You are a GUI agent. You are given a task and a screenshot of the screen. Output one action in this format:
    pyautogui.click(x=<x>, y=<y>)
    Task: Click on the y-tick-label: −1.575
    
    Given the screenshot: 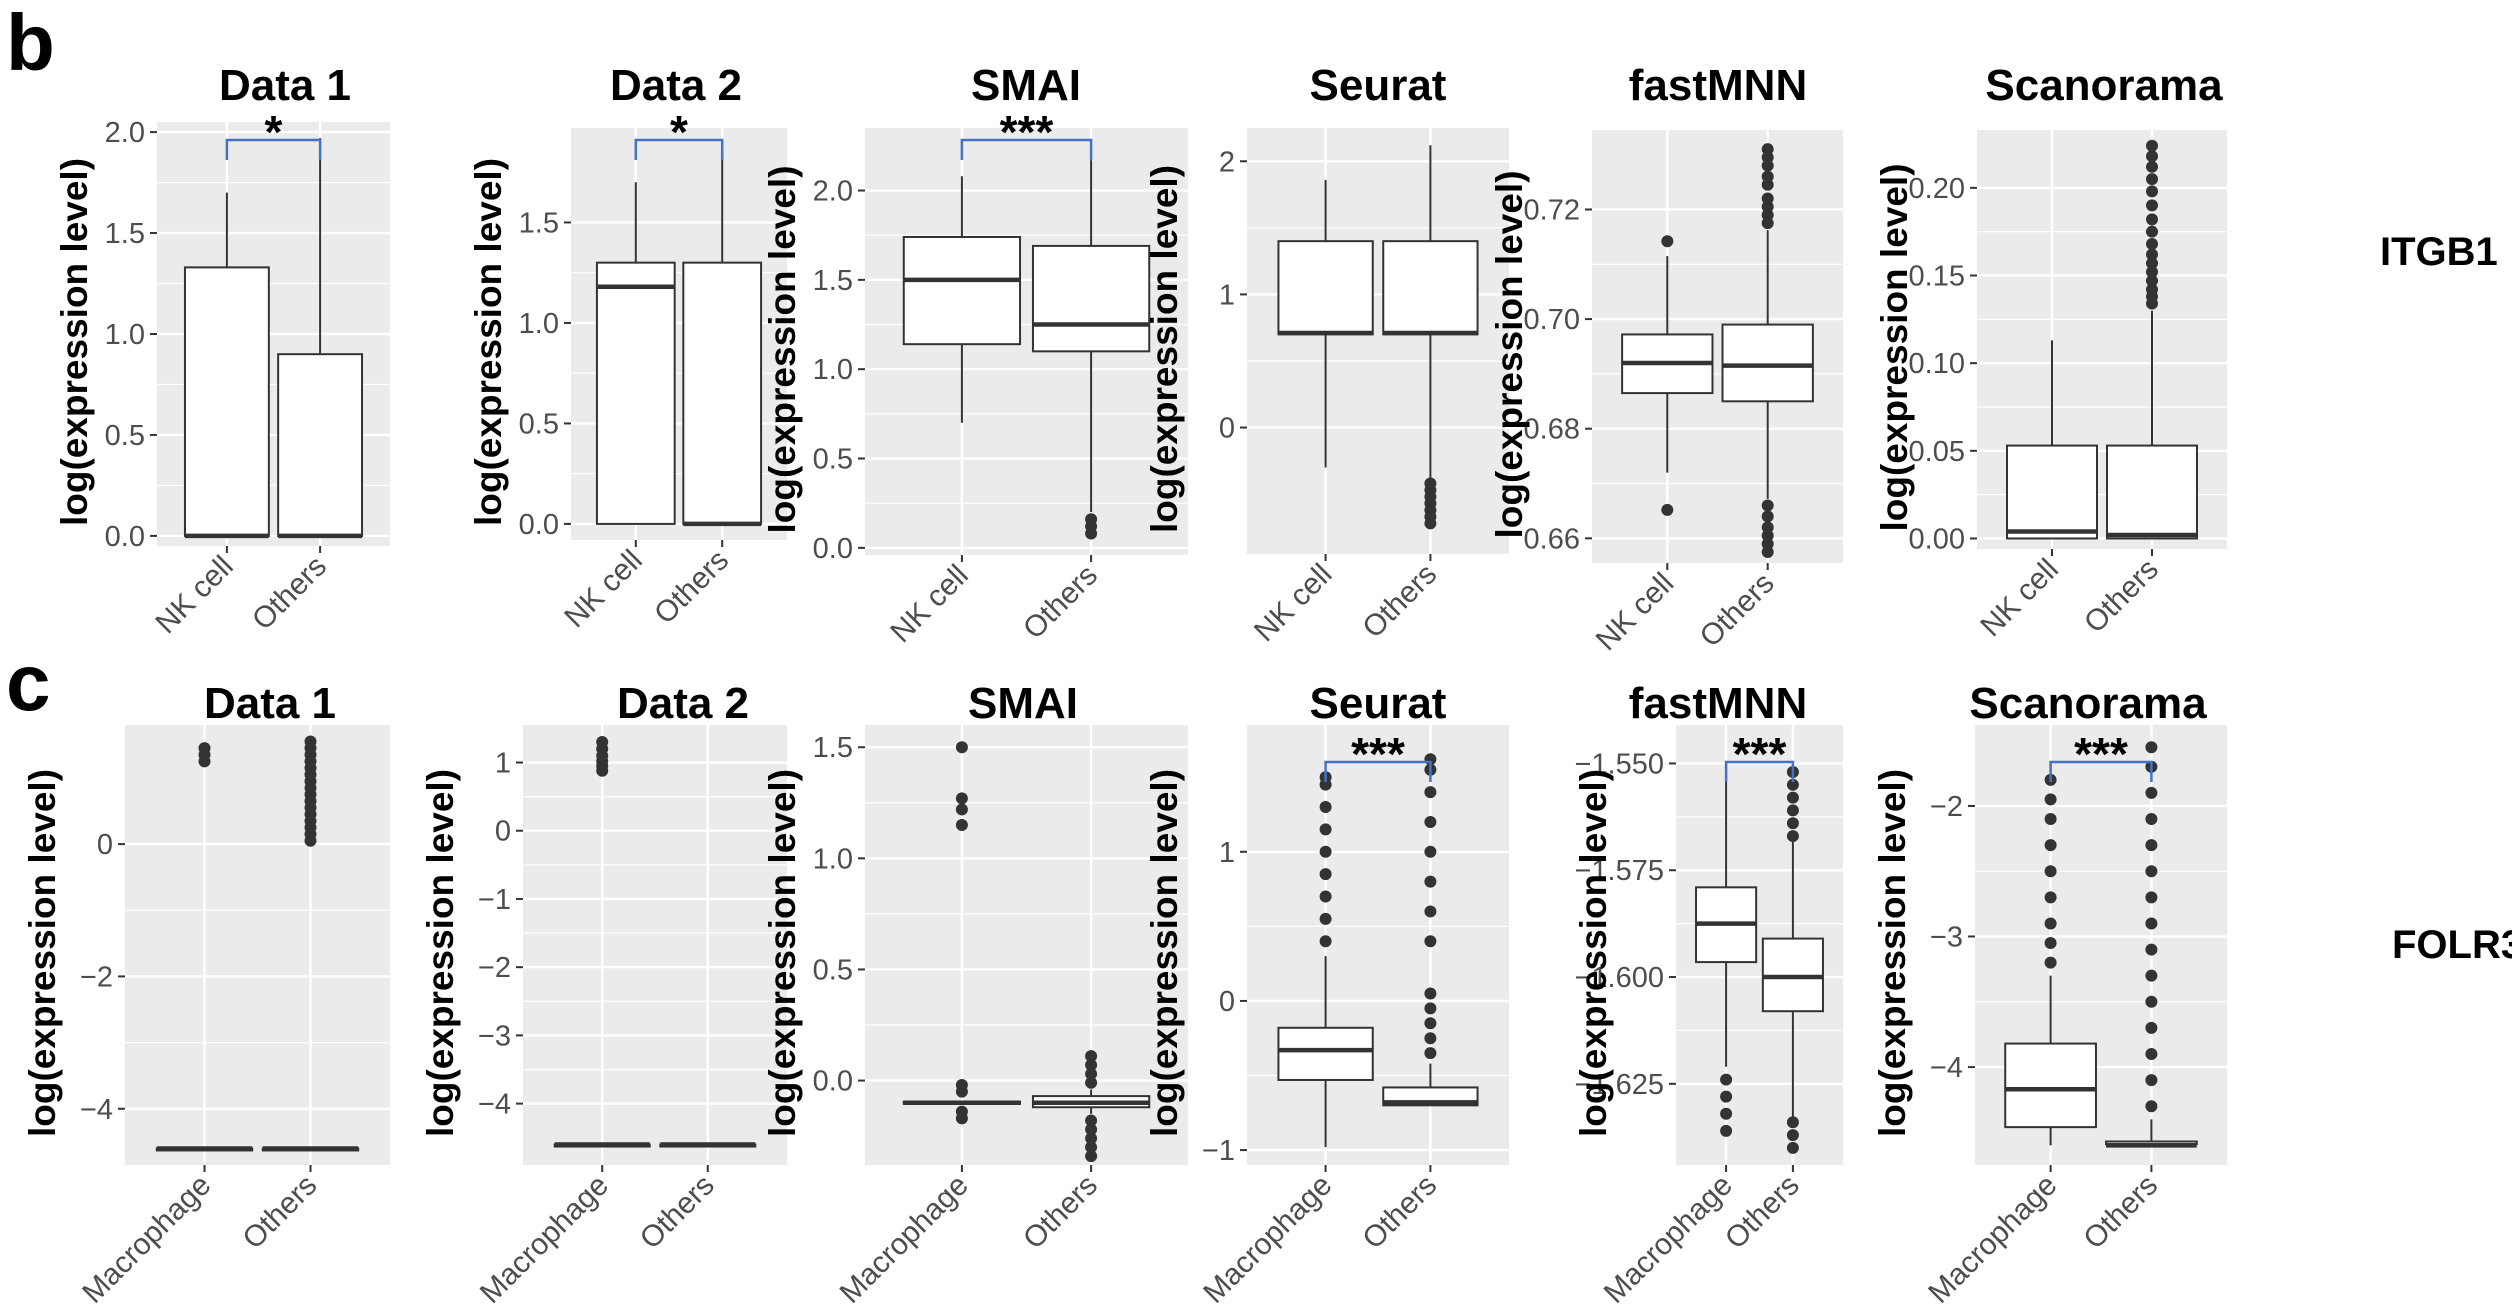 What is the action you would take?
    pyautogui.click(x=1619, y=871)
    